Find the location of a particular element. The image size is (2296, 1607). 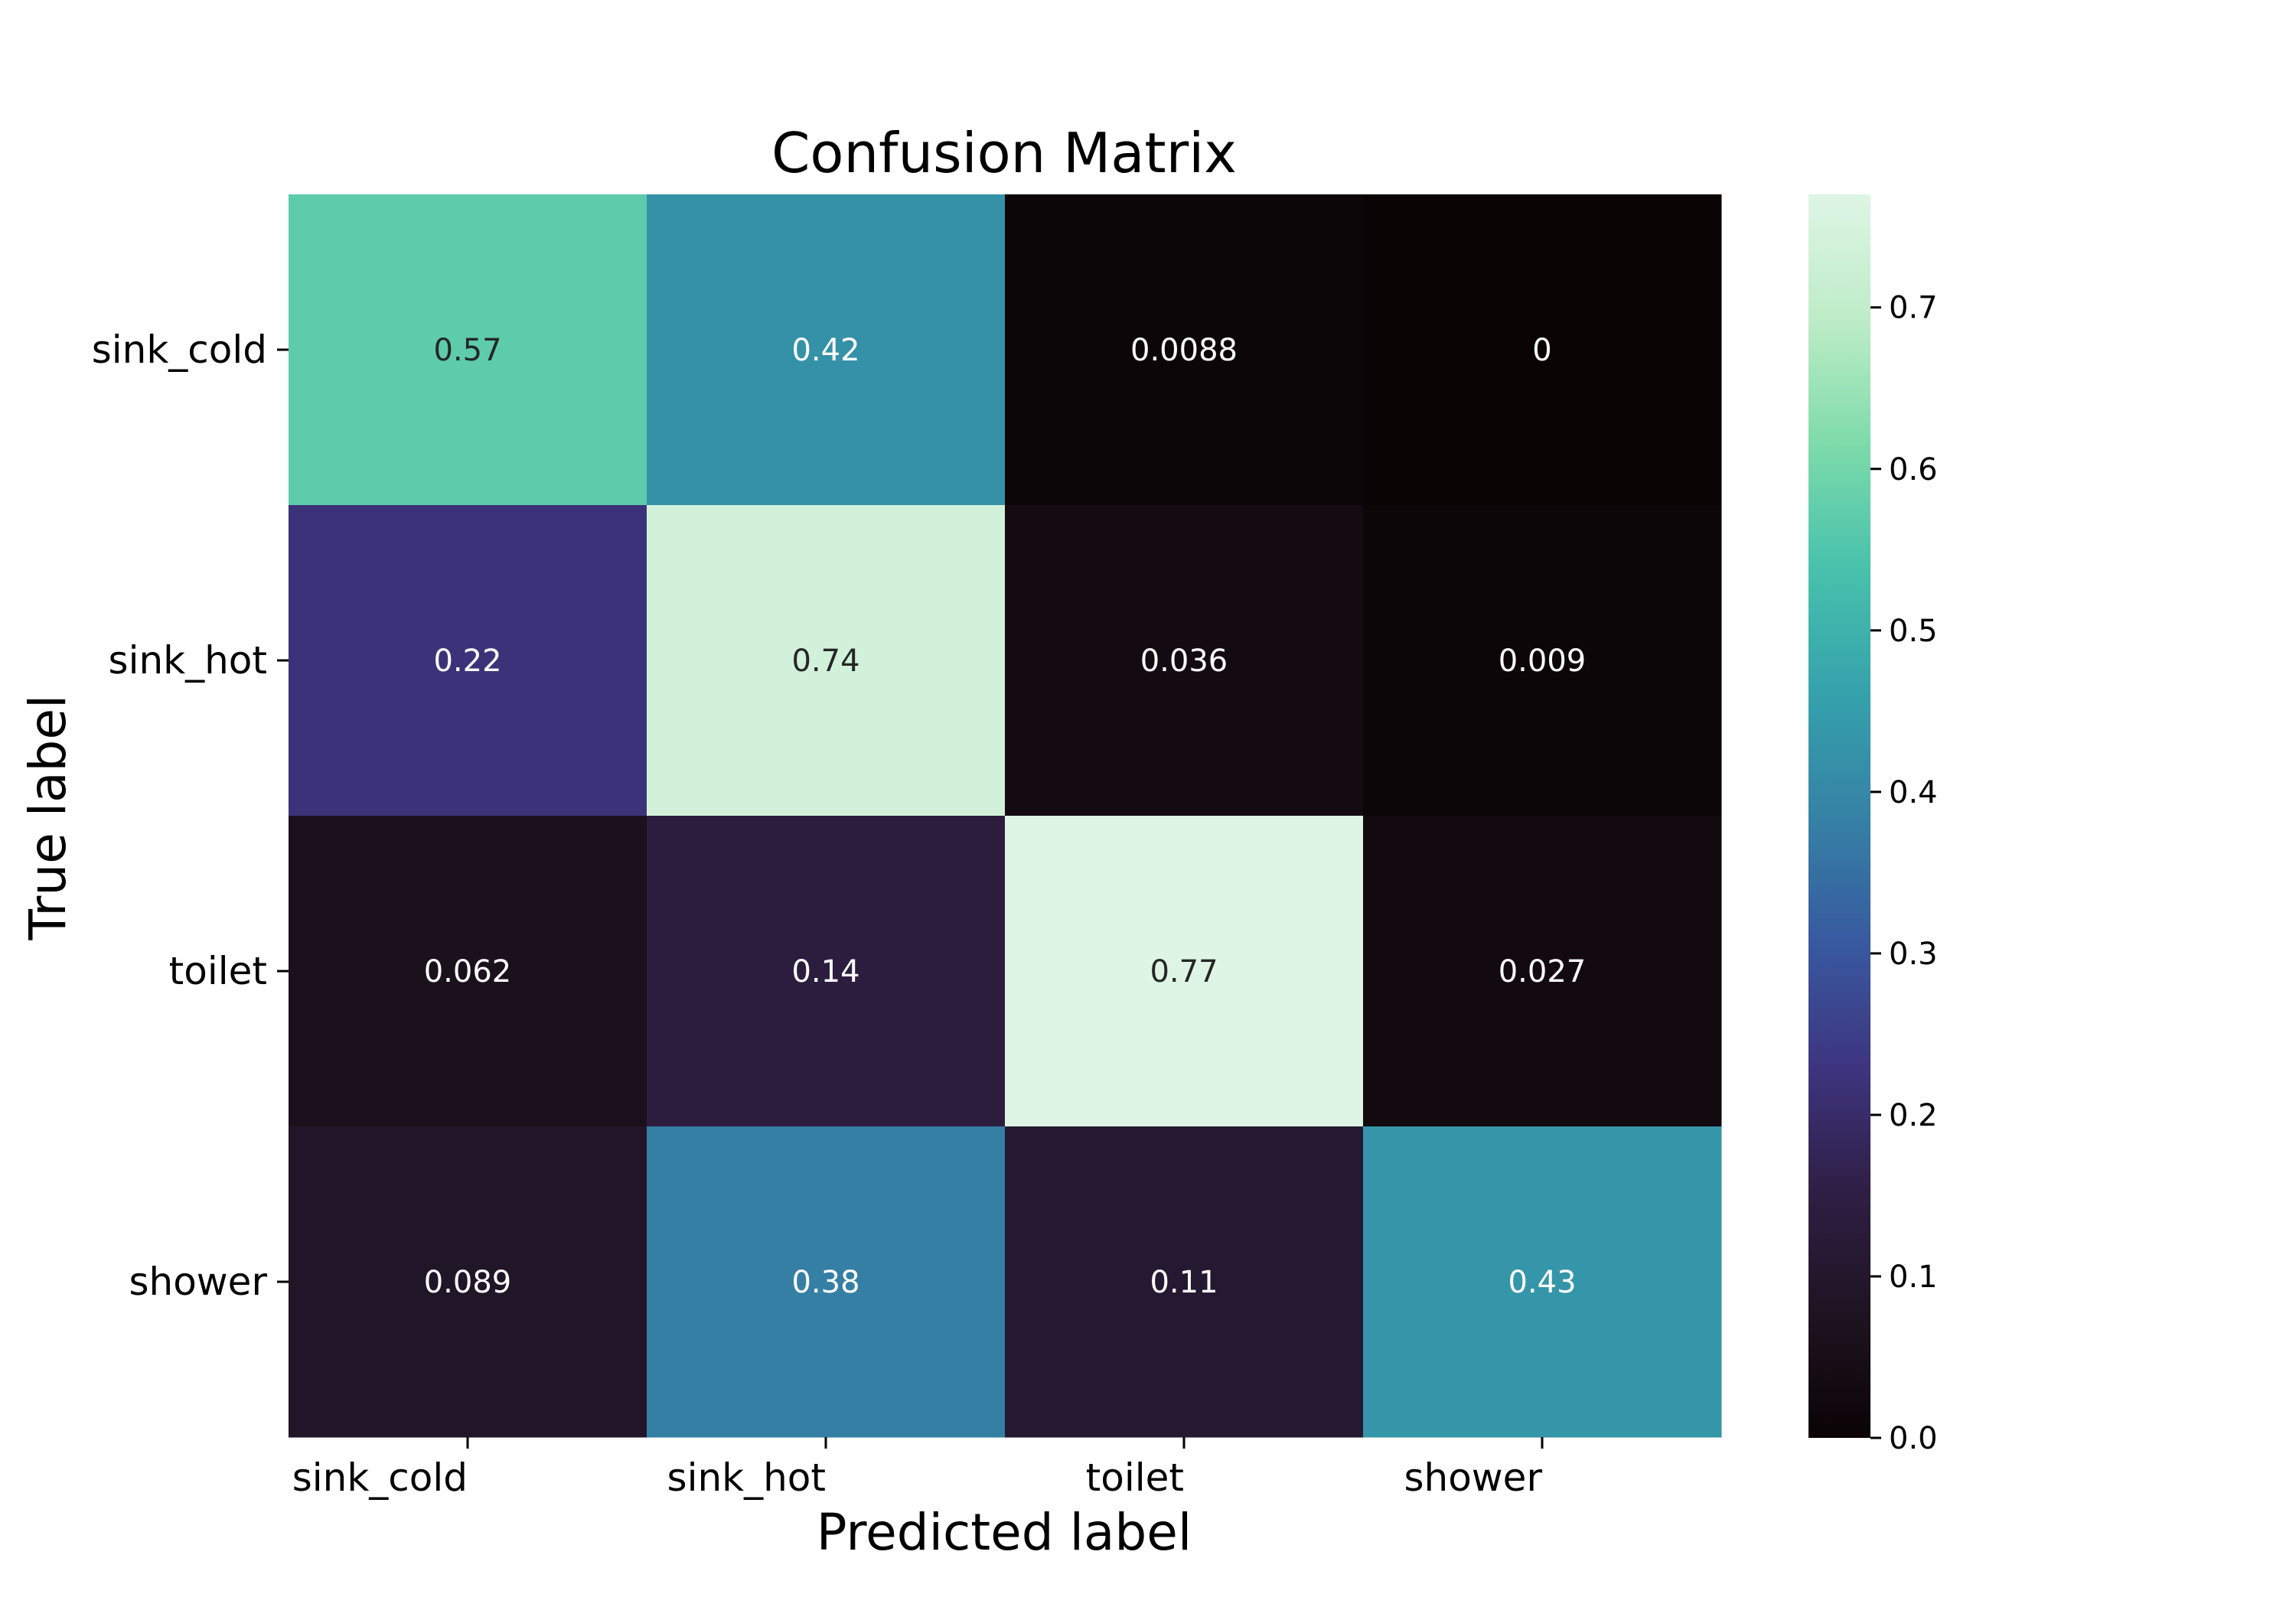

y-tick-label-2: toilet is located at coordinates (218, 971).